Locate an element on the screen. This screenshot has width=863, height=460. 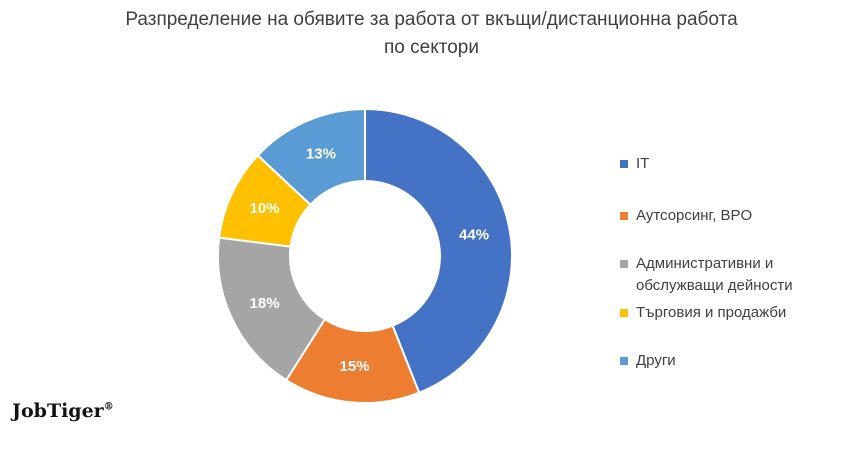
legend-item-administrative: Административни и обслужващи дейности is located at coordinates (740, 275).